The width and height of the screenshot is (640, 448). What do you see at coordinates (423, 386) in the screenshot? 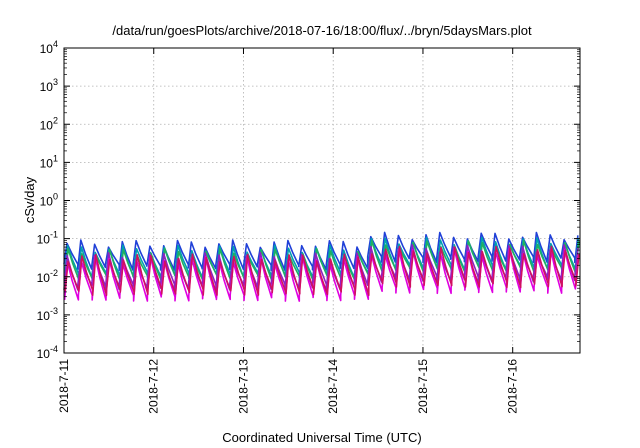
I see `x-tick-label: 2018-7-15` at bounding box center [423, 386].